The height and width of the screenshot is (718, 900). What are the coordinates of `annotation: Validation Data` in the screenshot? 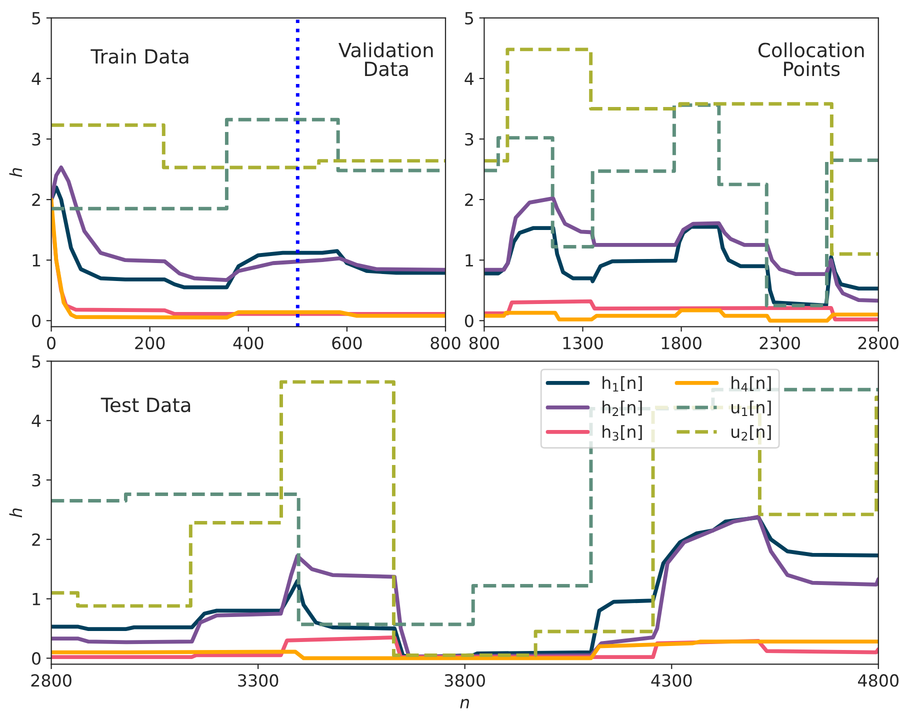 It's located at (385, 59).